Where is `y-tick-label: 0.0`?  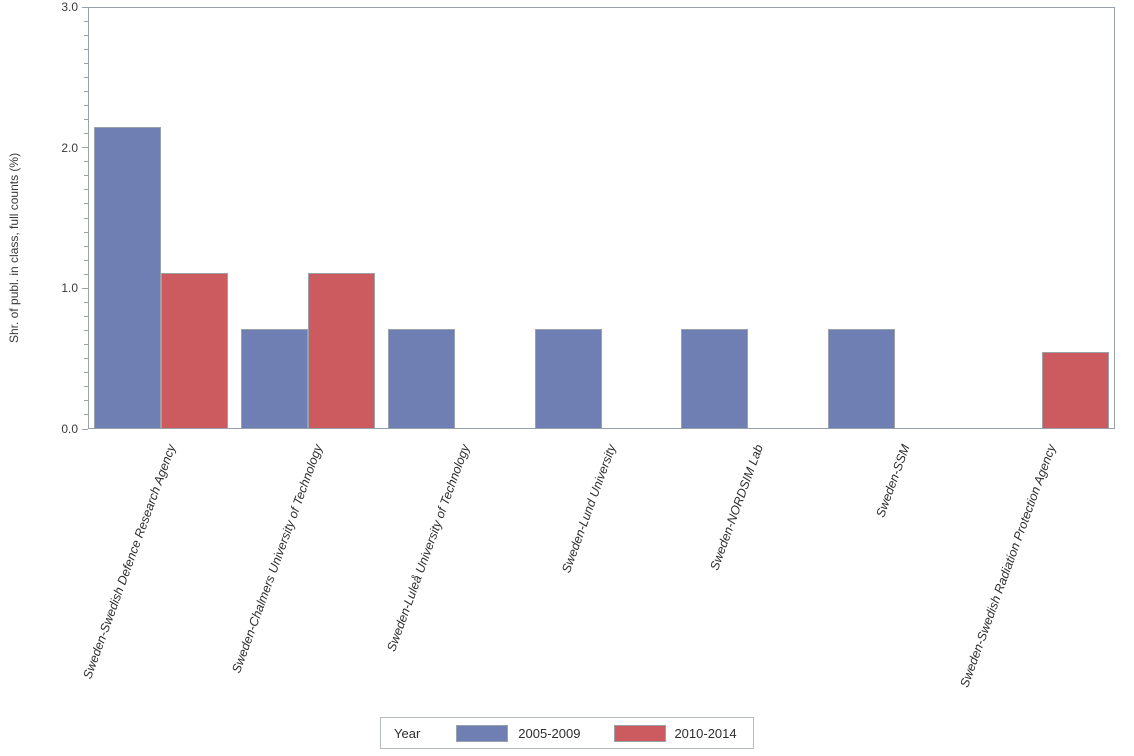
y-tick-label: 0.0 is located at coordinates (69, 429).